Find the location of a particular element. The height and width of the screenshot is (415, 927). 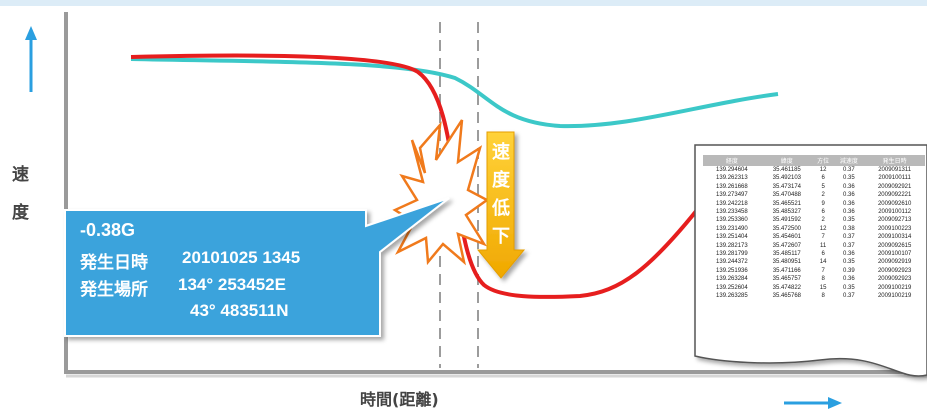

log-table-cell: 35.471166 is located at coordinates (786, 270).